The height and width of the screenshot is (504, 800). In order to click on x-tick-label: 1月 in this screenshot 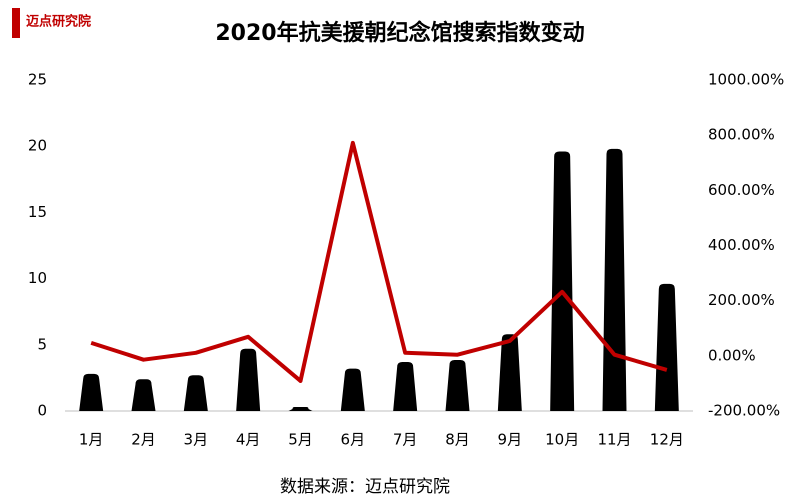, I will do `click(91, 440)`.